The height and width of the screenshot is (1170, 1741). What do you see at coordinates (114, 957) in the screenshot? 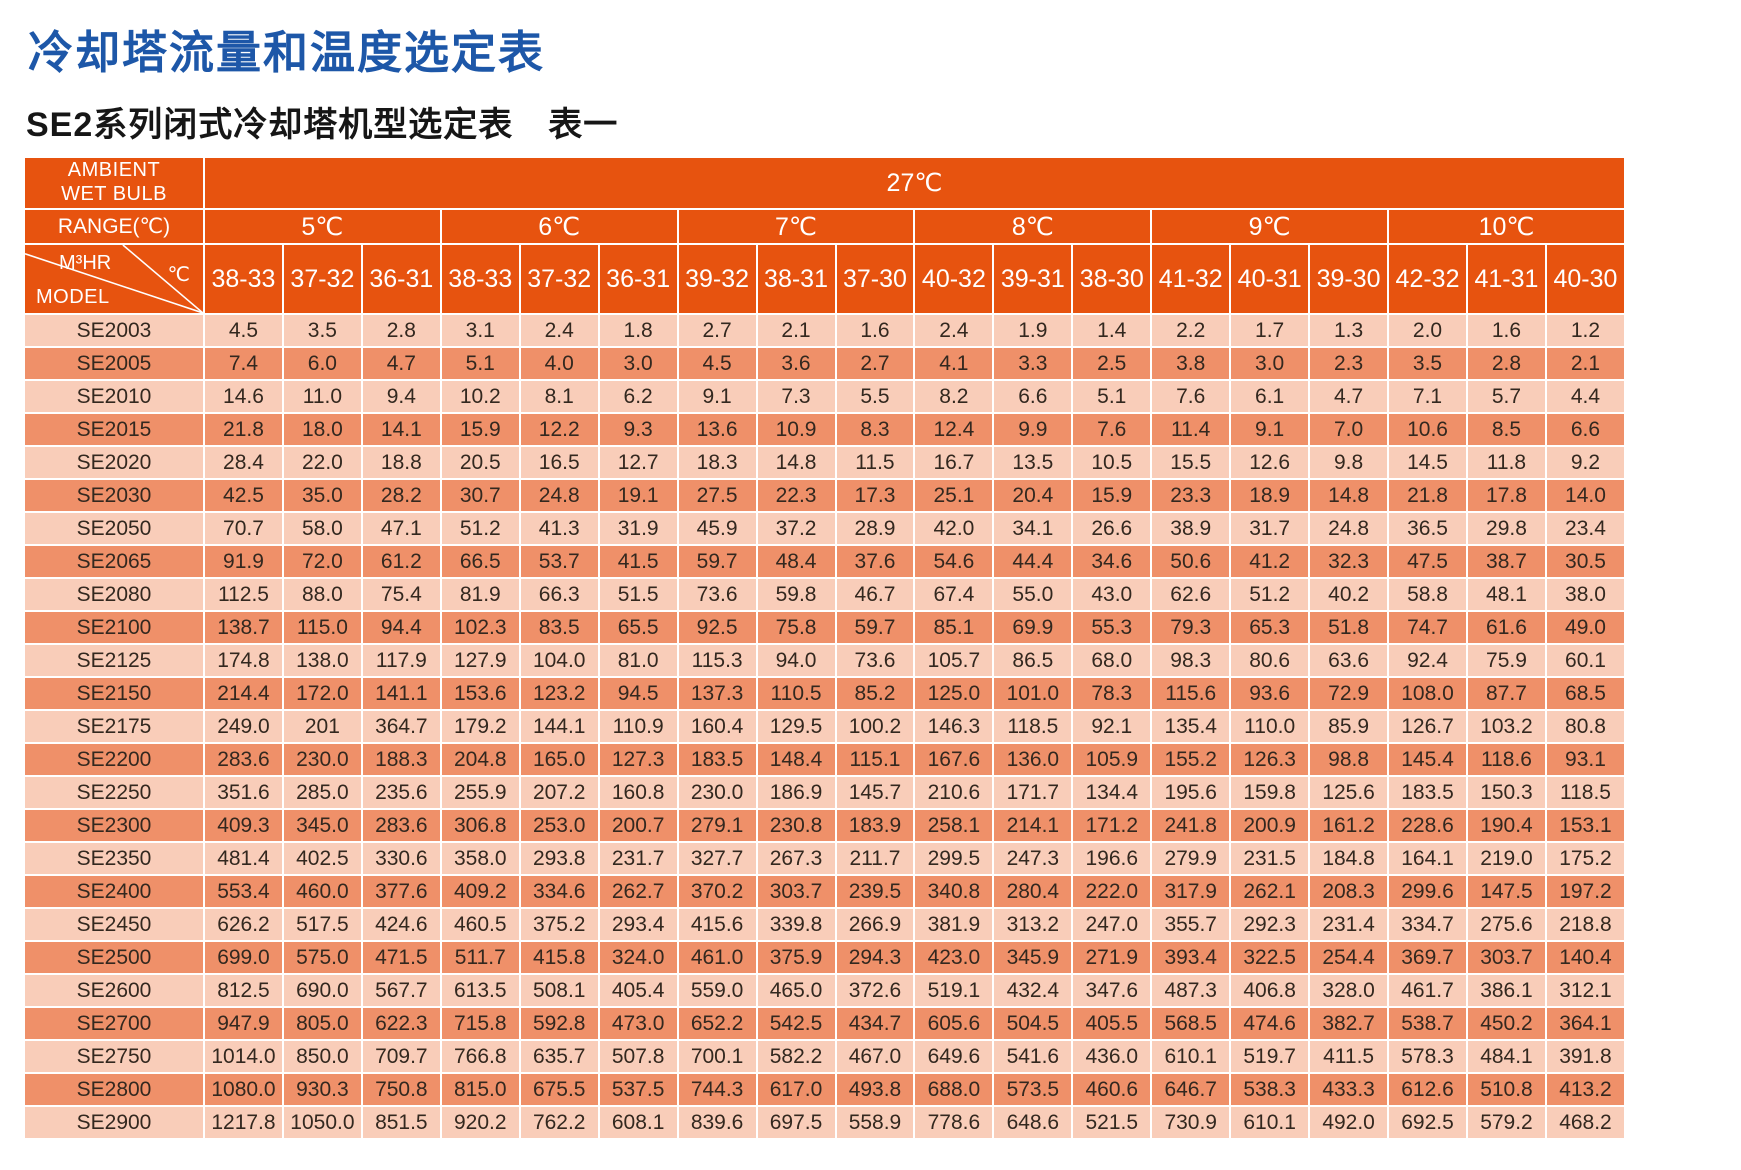
I see `model-cell: SE2500` at bounding box center [114, 957].